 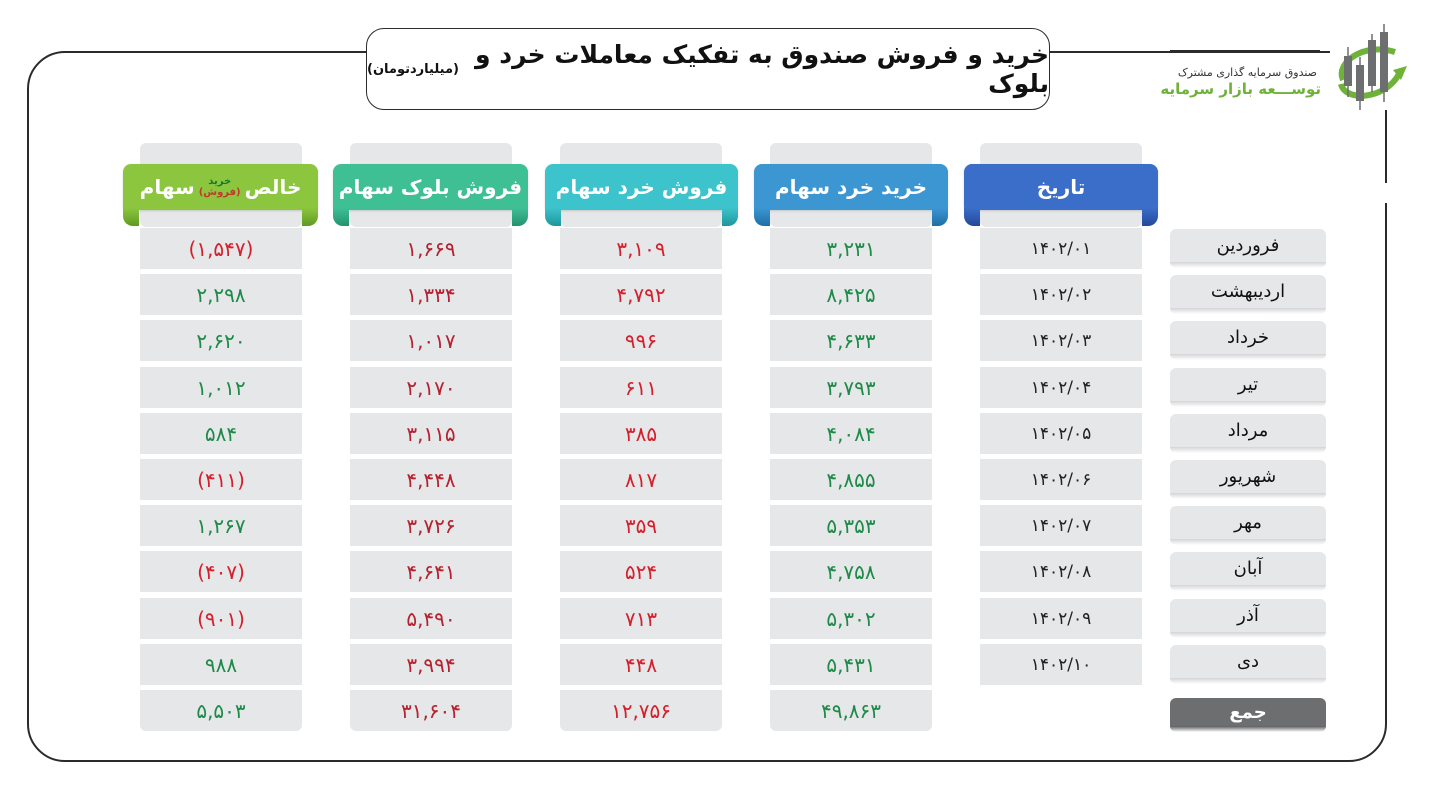 I want to click on table-cell-date: ۱۴۰۲/۰۶, so click(x=1061, y=479).